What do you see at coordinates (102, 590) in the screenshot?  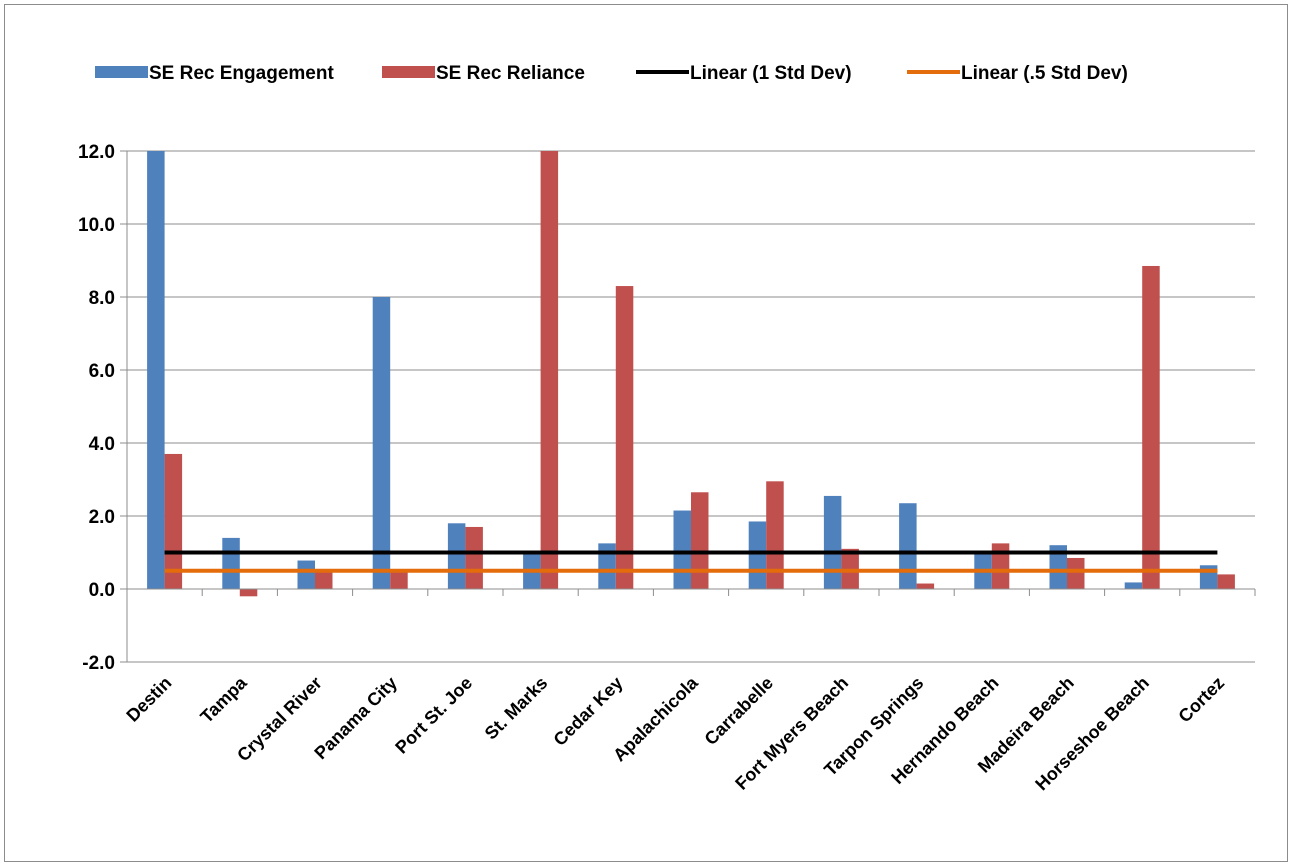 I see `y-tick-label: 0.0` at bounding box center [102, 590].